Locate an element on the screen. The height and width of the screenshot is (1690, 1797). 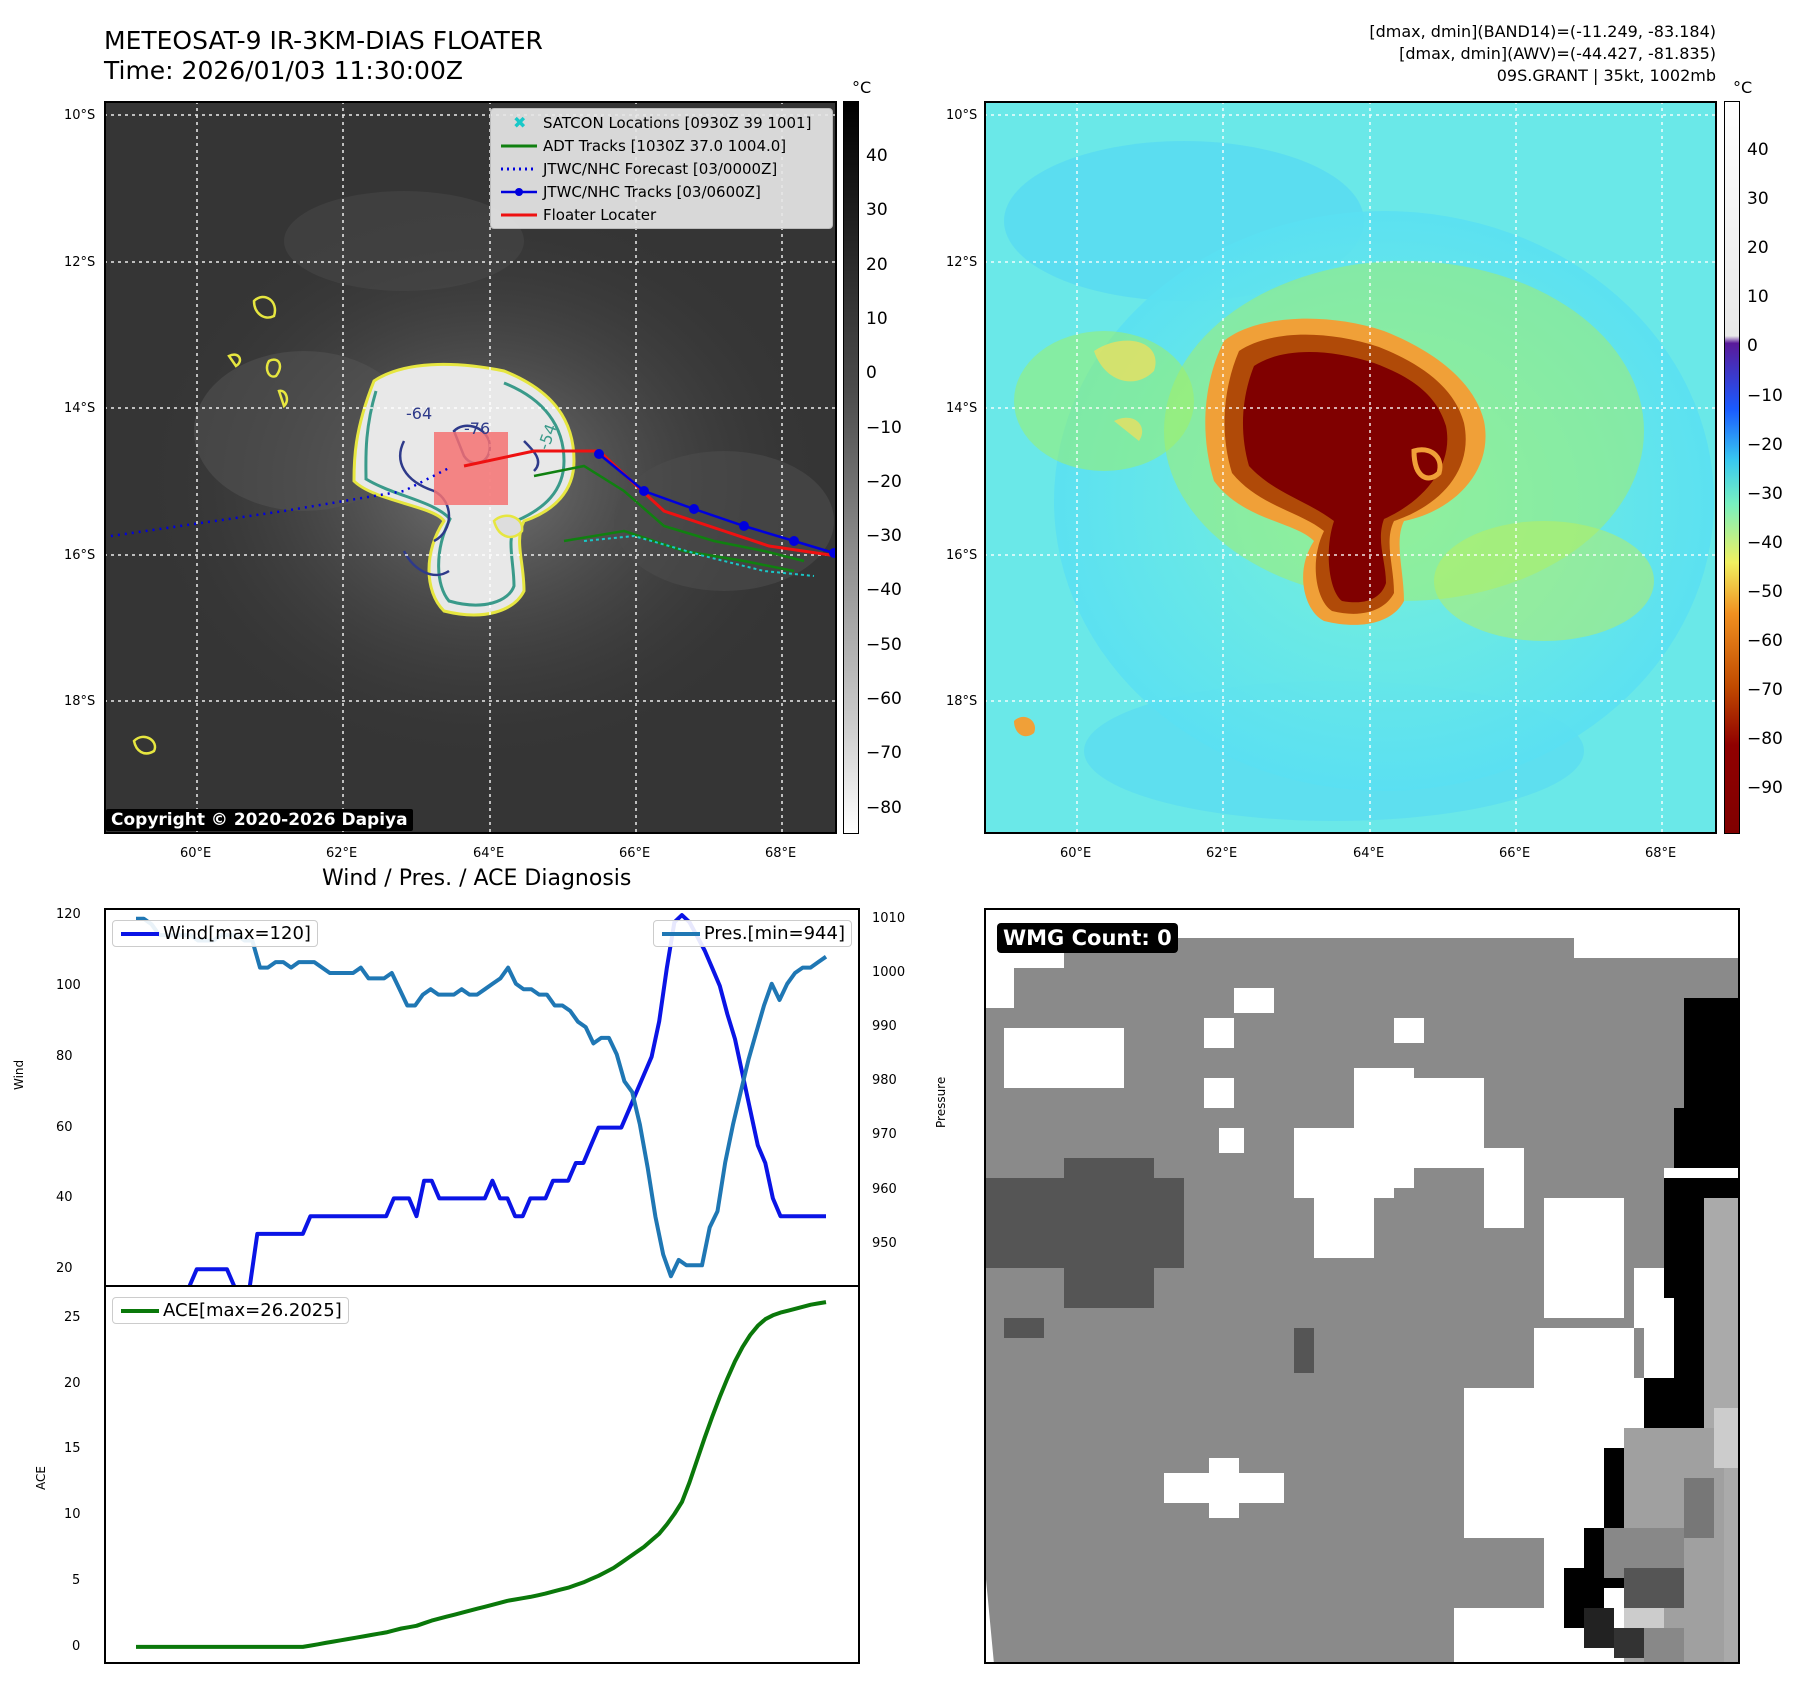
contour-label-76: -76 is located at coordinates (477, 428).